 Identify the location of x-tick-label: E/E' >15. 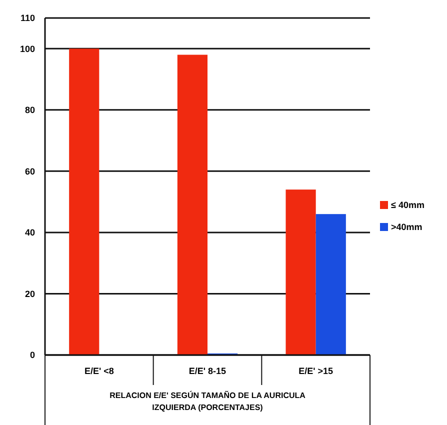
(316, 371).